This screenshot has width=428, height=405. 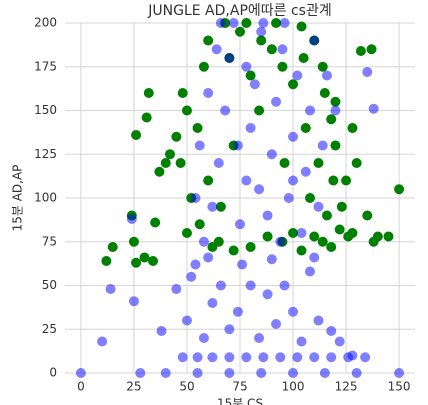 What do you see at coordinates (45, 23) in the screenshot?
I see `y-tick-label: 200` at bounding box center [45, 23].